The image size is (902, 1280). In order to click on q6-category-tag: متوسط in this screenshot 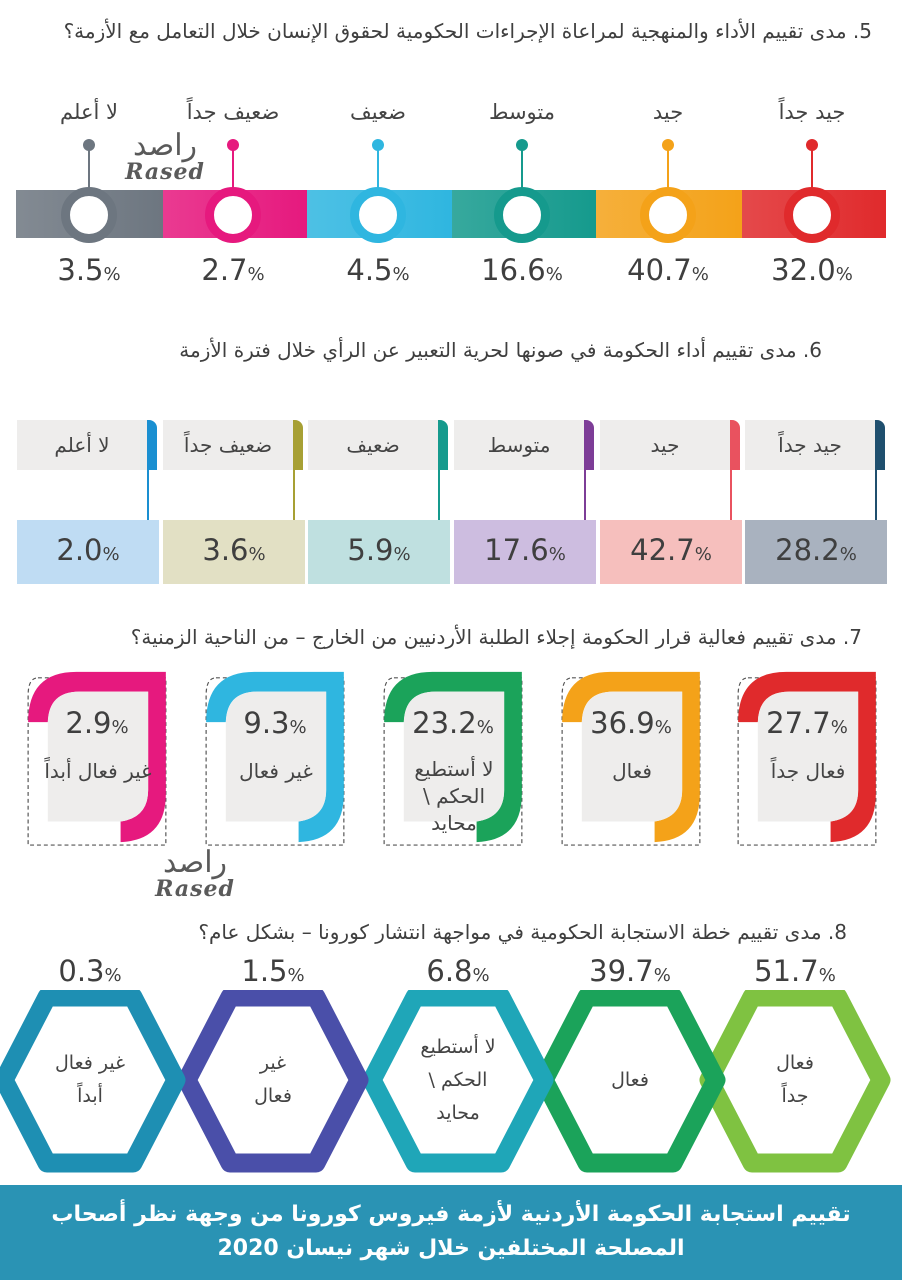, I will do `click(519, 445)`.